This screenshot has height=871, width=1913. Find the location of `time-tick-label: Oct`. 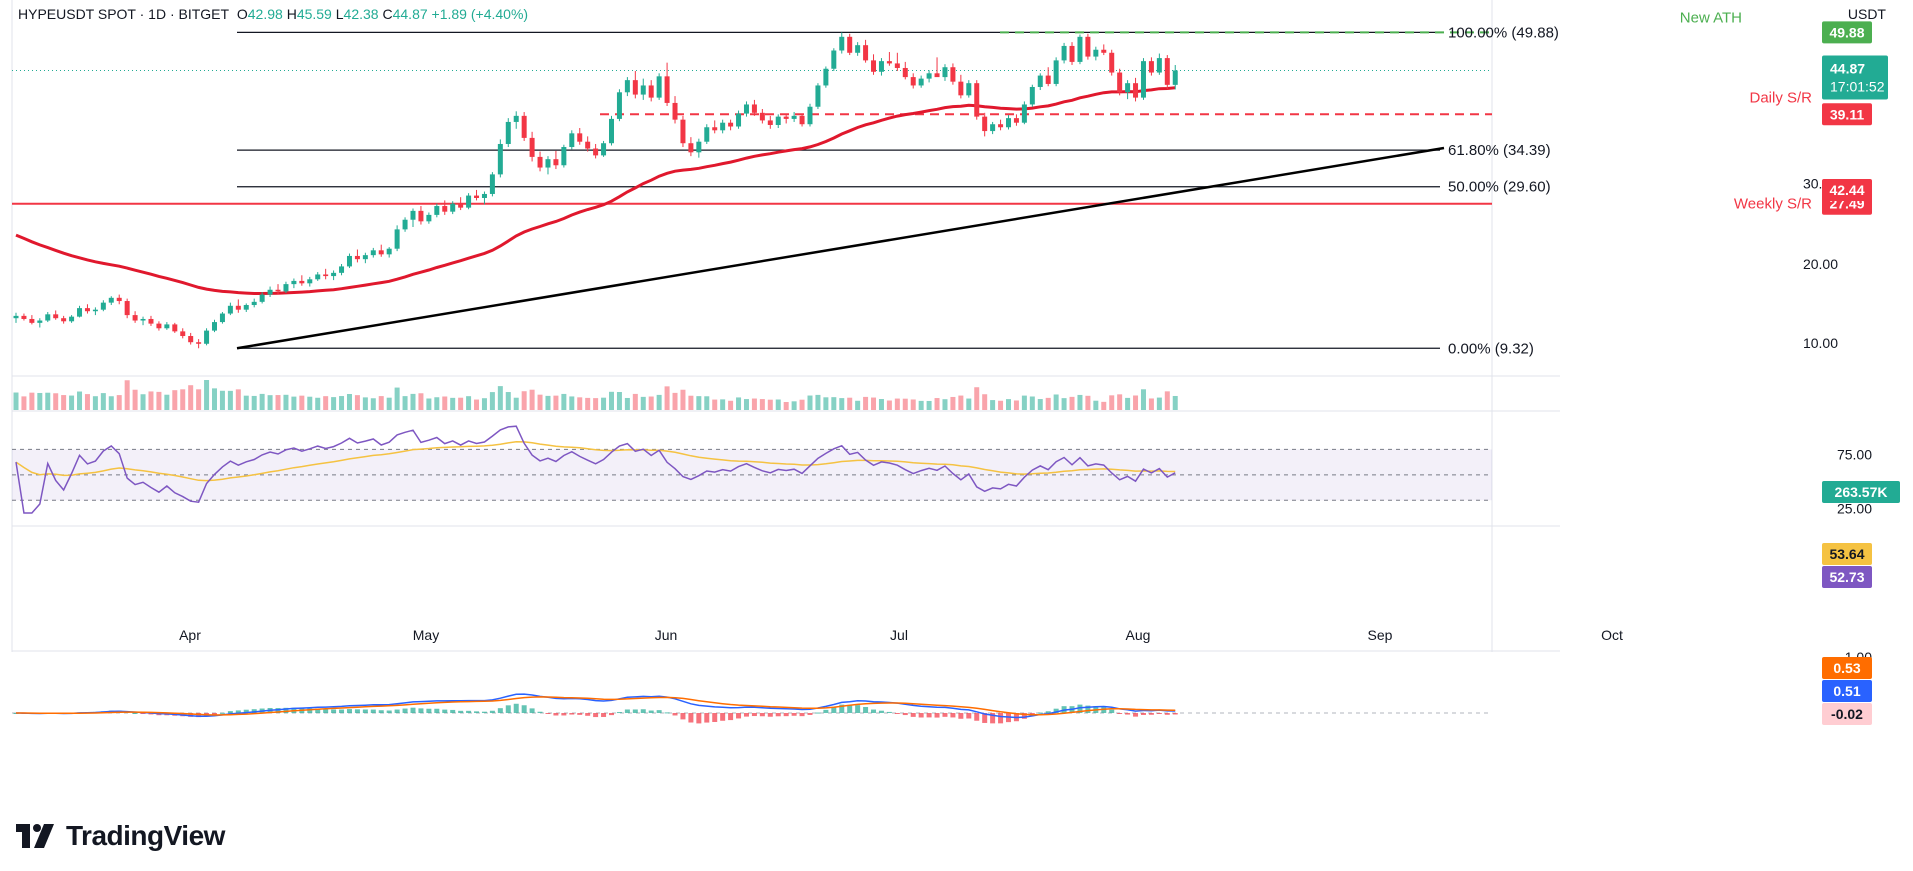

time-tick-label: Oct is located at coordinates (1612, 635).